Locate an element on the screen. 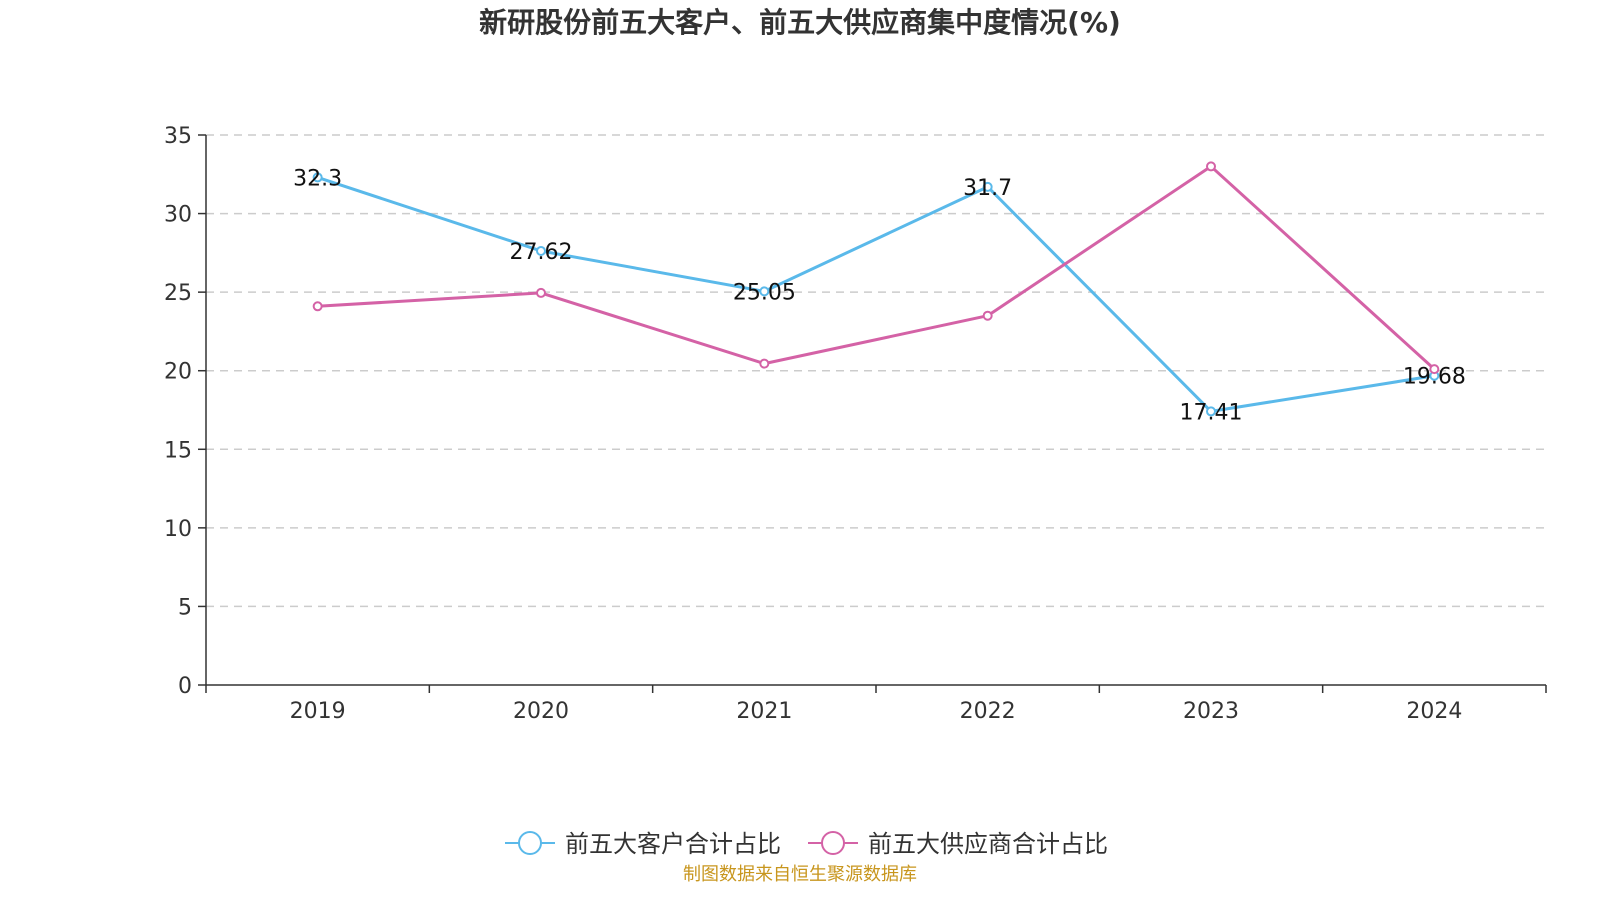  data-label: 32.3 is located at coordinates (317, 178).